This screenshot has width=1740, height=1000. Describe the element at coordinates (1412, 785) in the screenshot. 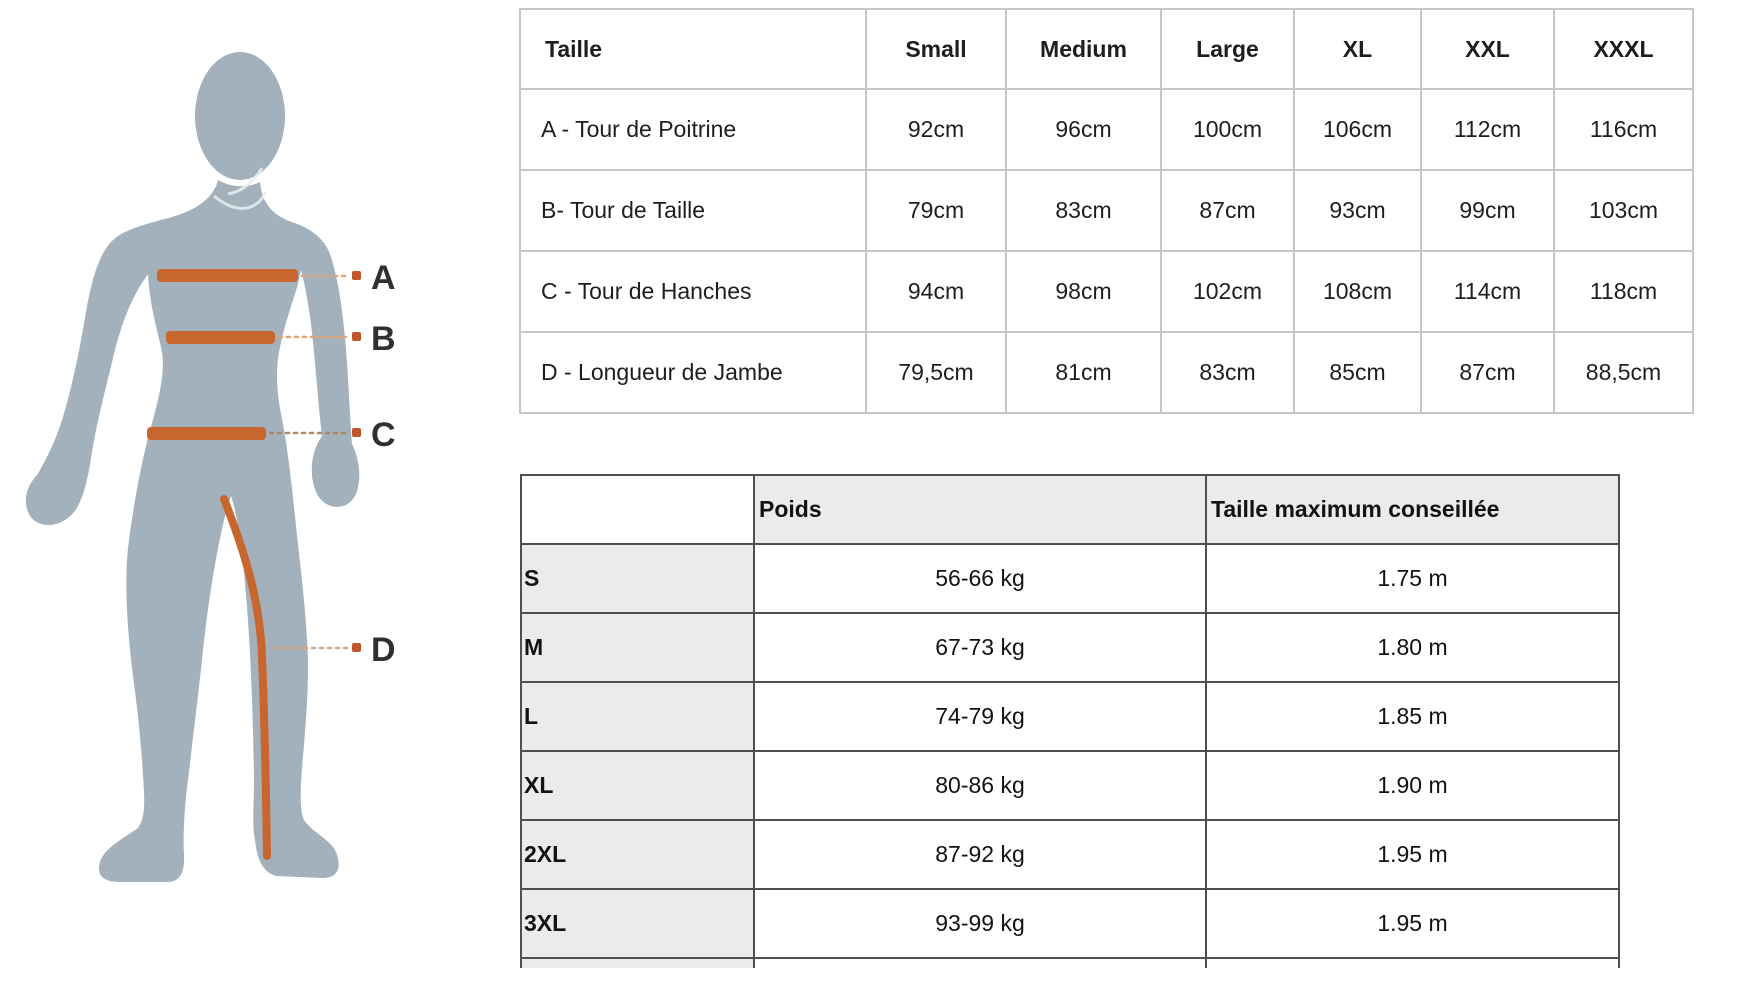

I see `height-cell: 1.90 m` at that location.